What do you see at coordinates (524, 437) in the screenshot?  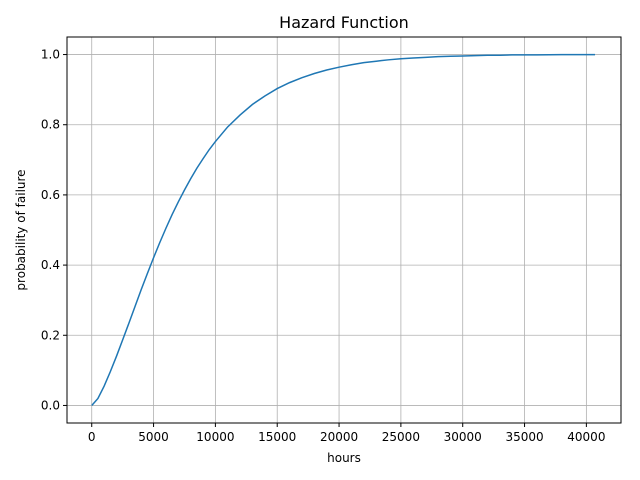 I see `x-tick-label: 35000` at bounding box center [524, 437].